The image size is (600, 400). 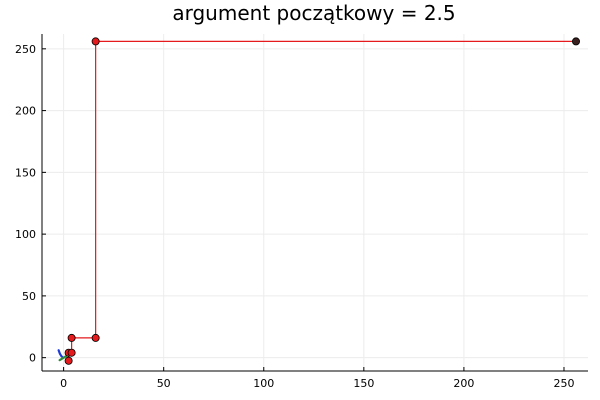 What do you see at coordinates (563, 383) in the screenshot?
I see `x-tick-label: 250` at bounding box center [563, 383].